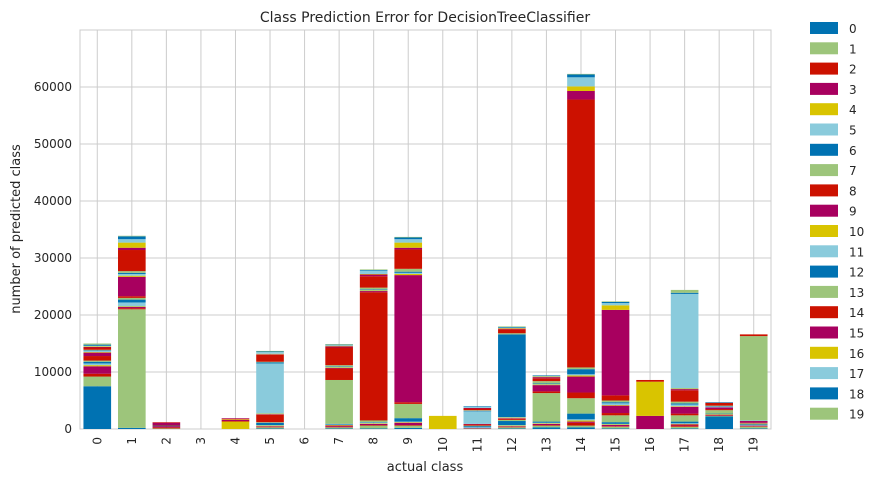  What do you see at coordinates (853, 171) in the screenshot?
I see `legend-label: 7` at bounding box center [853, 171].